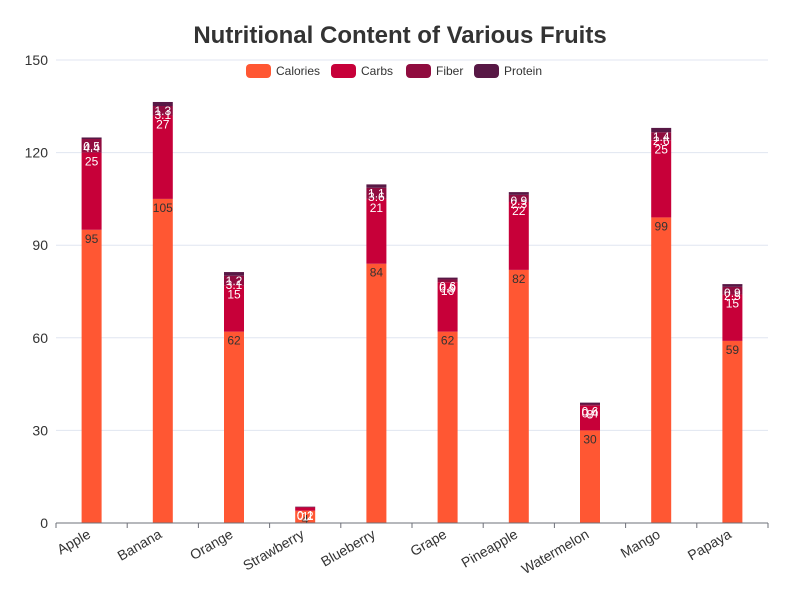 This screenshot has height=600, width=800. I want to click on bar-calories-blueberry, so click(376, 393).